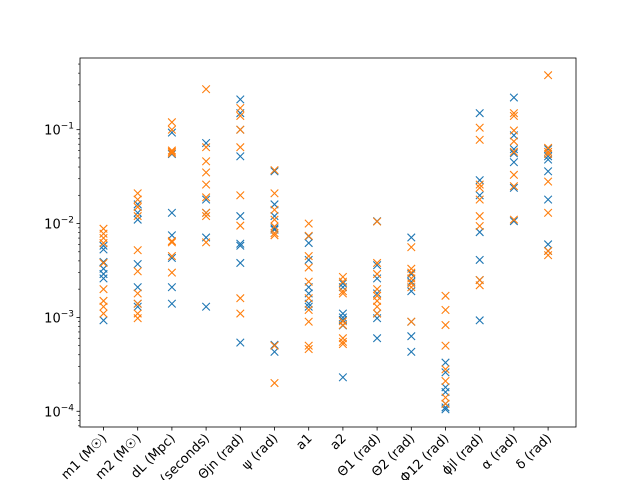  What do you see at coordinates (59, 130) in the screenshot?
I see `y-tick-label: 10⁻¹` at bounding box center [59, 130].